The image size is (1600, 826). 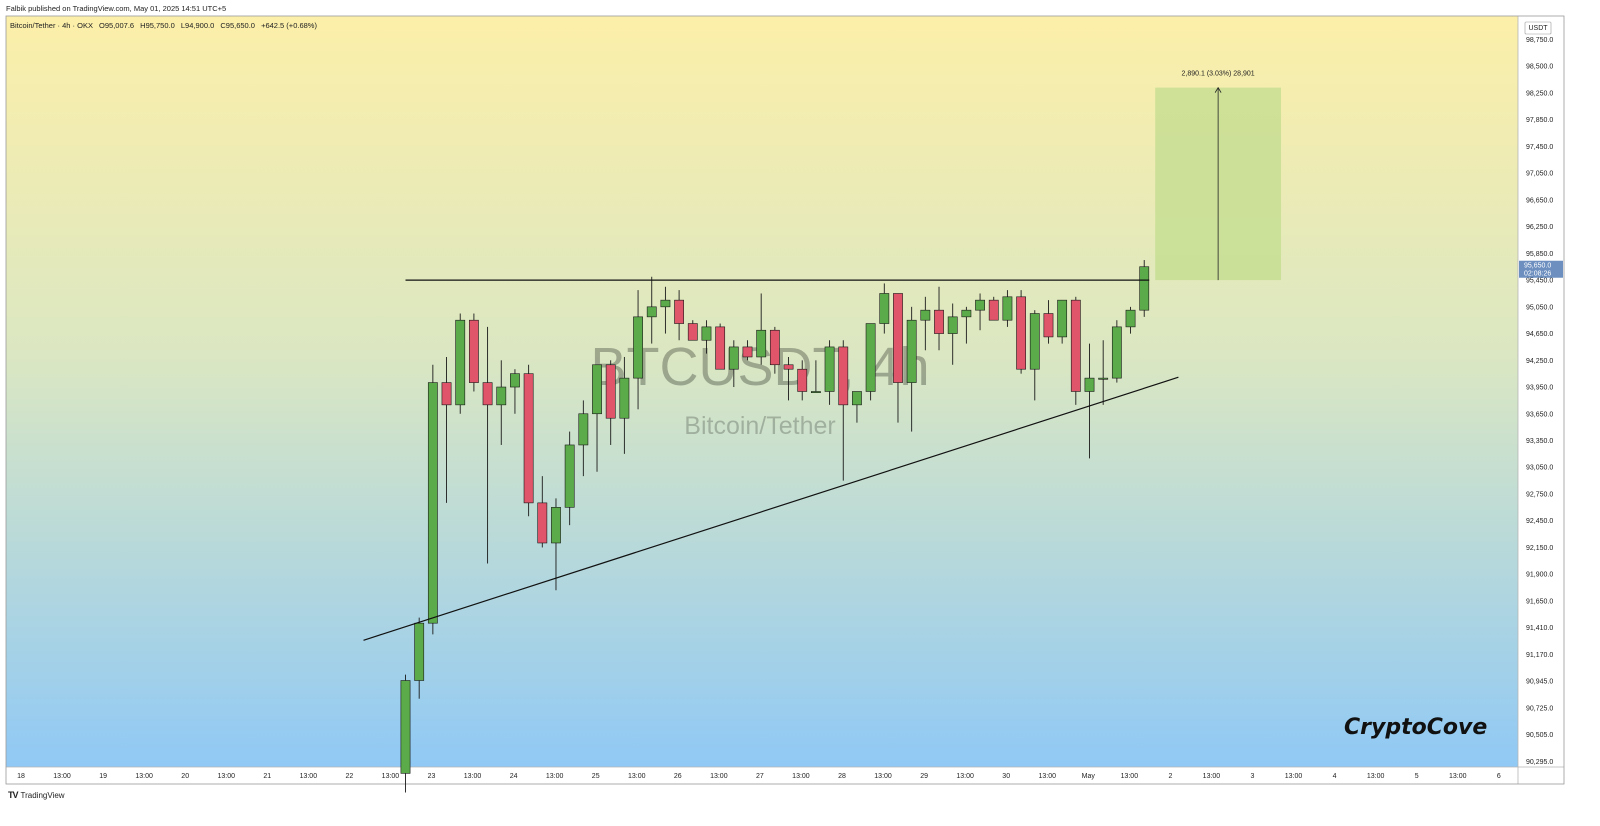 I want to click on price-tick-label: 98,250.0, so click(x=1539, y=93).